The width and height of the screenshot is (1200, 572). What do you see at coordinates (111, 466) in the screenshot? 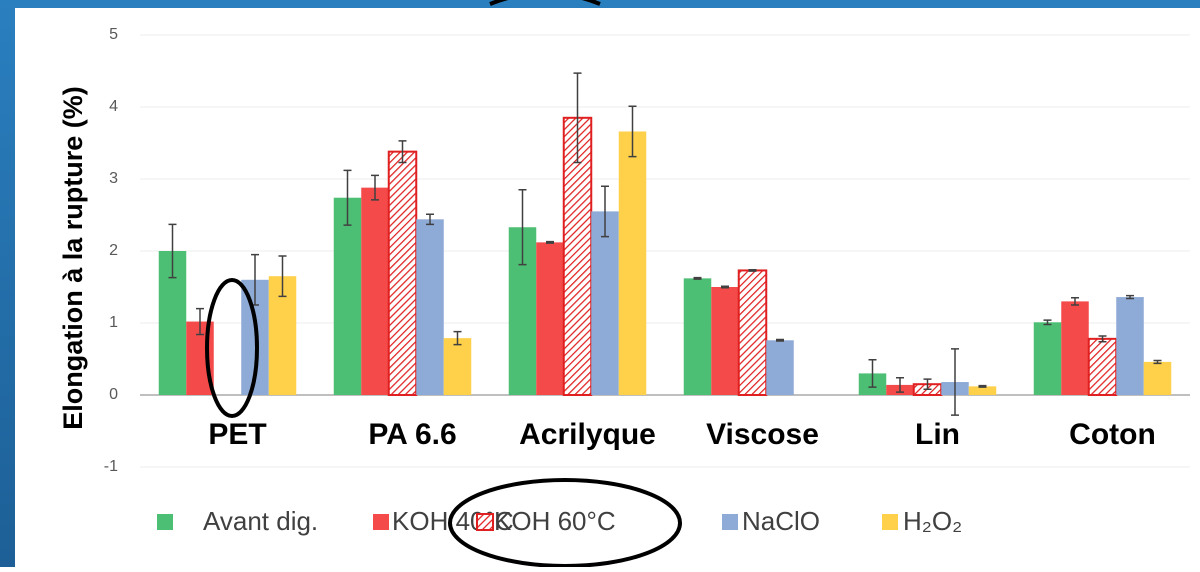
I see `y-tick-label: -1` at bounding box center [111, 466].